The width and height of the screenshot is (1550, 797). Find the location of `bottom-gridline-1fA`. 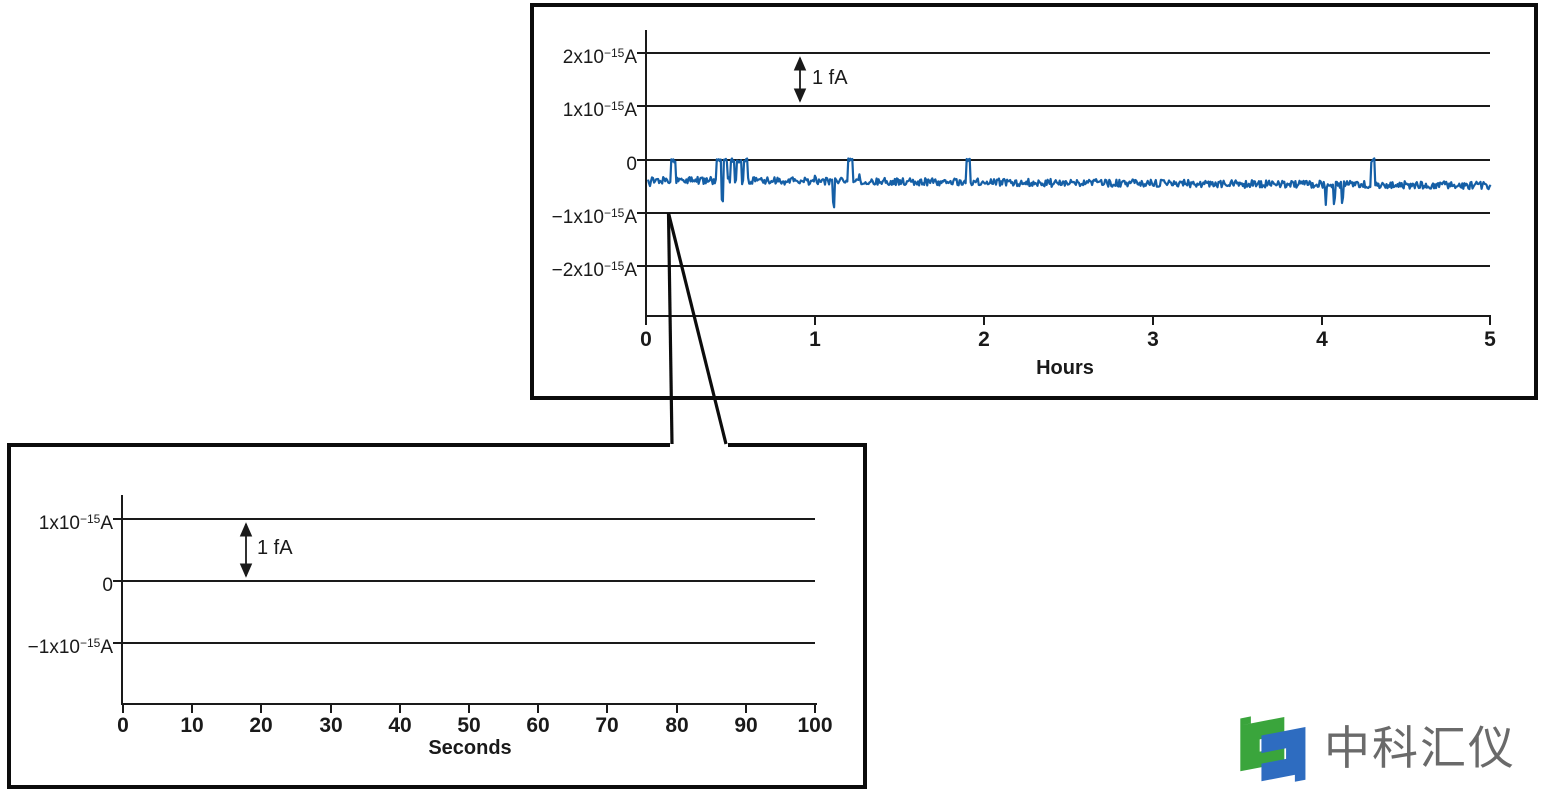

bottom-gridline-1fA is located at coordinates (468, 519).